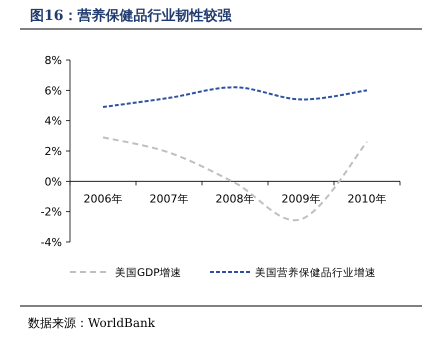 The width and height of the screenshot is (434, 337). I want to click on y-tick-label: 6%, so click(53, 91).